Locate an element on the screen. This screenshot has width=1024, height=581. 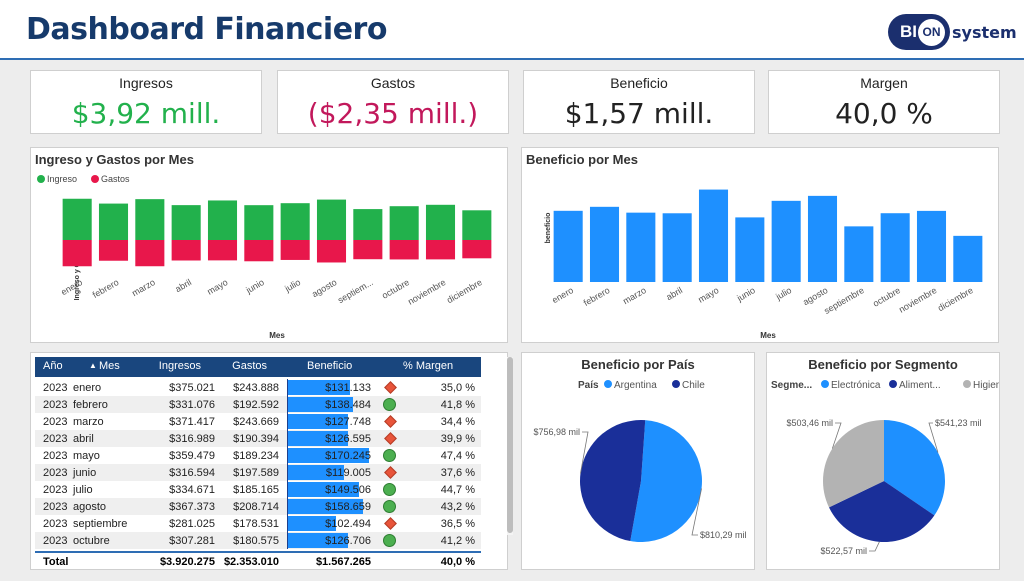
beneficio-databar is located at coordinates (325, 506).